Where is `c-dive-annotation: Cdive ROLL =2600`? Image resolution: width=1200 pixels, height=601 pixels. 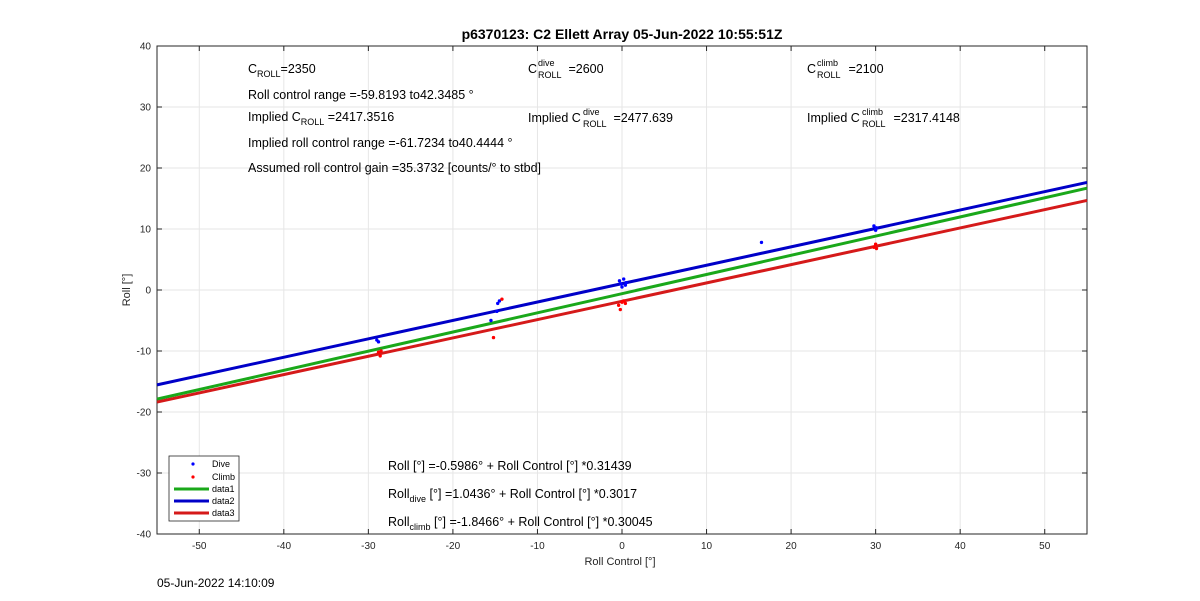 c-dive-annotation: Cdive ROLL =2600 is located at coordinates (566, 69).